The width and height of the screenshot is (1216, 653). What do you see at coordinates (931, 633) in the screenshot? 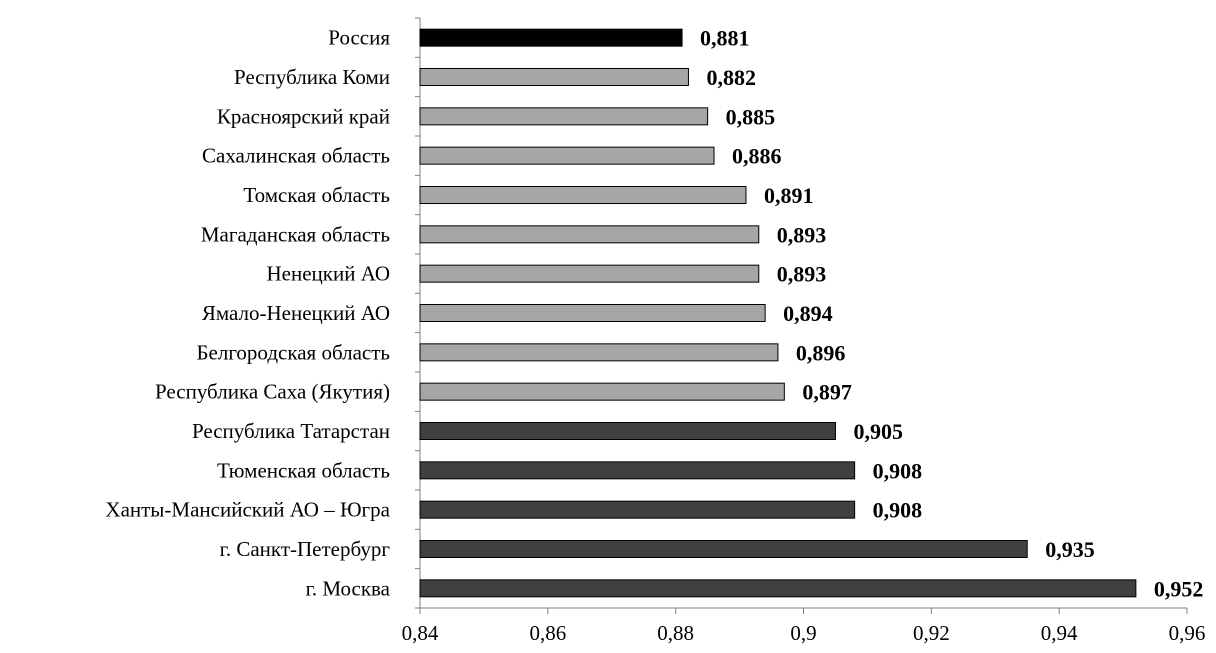
I see `x-tick-label: 0,92` at bounding box center [931, 633].